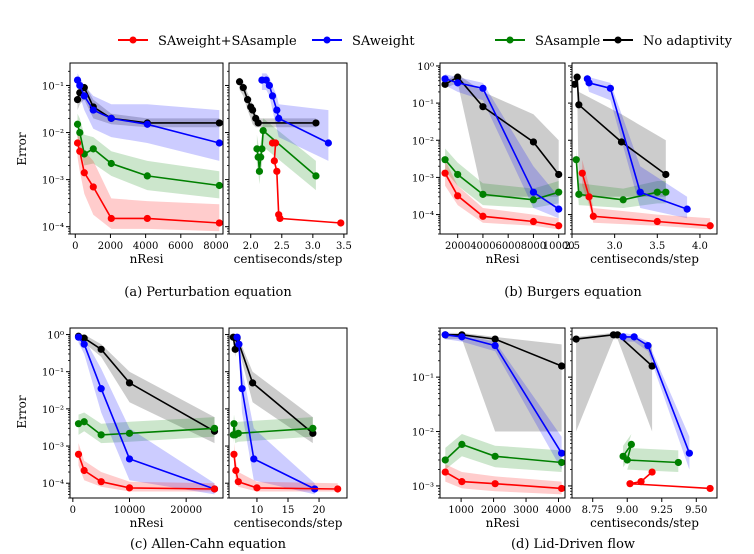  Describe the element at coordinates (207, 41) in the screenshot. I see `legend-entry: SAweight+SAsample` at that location.